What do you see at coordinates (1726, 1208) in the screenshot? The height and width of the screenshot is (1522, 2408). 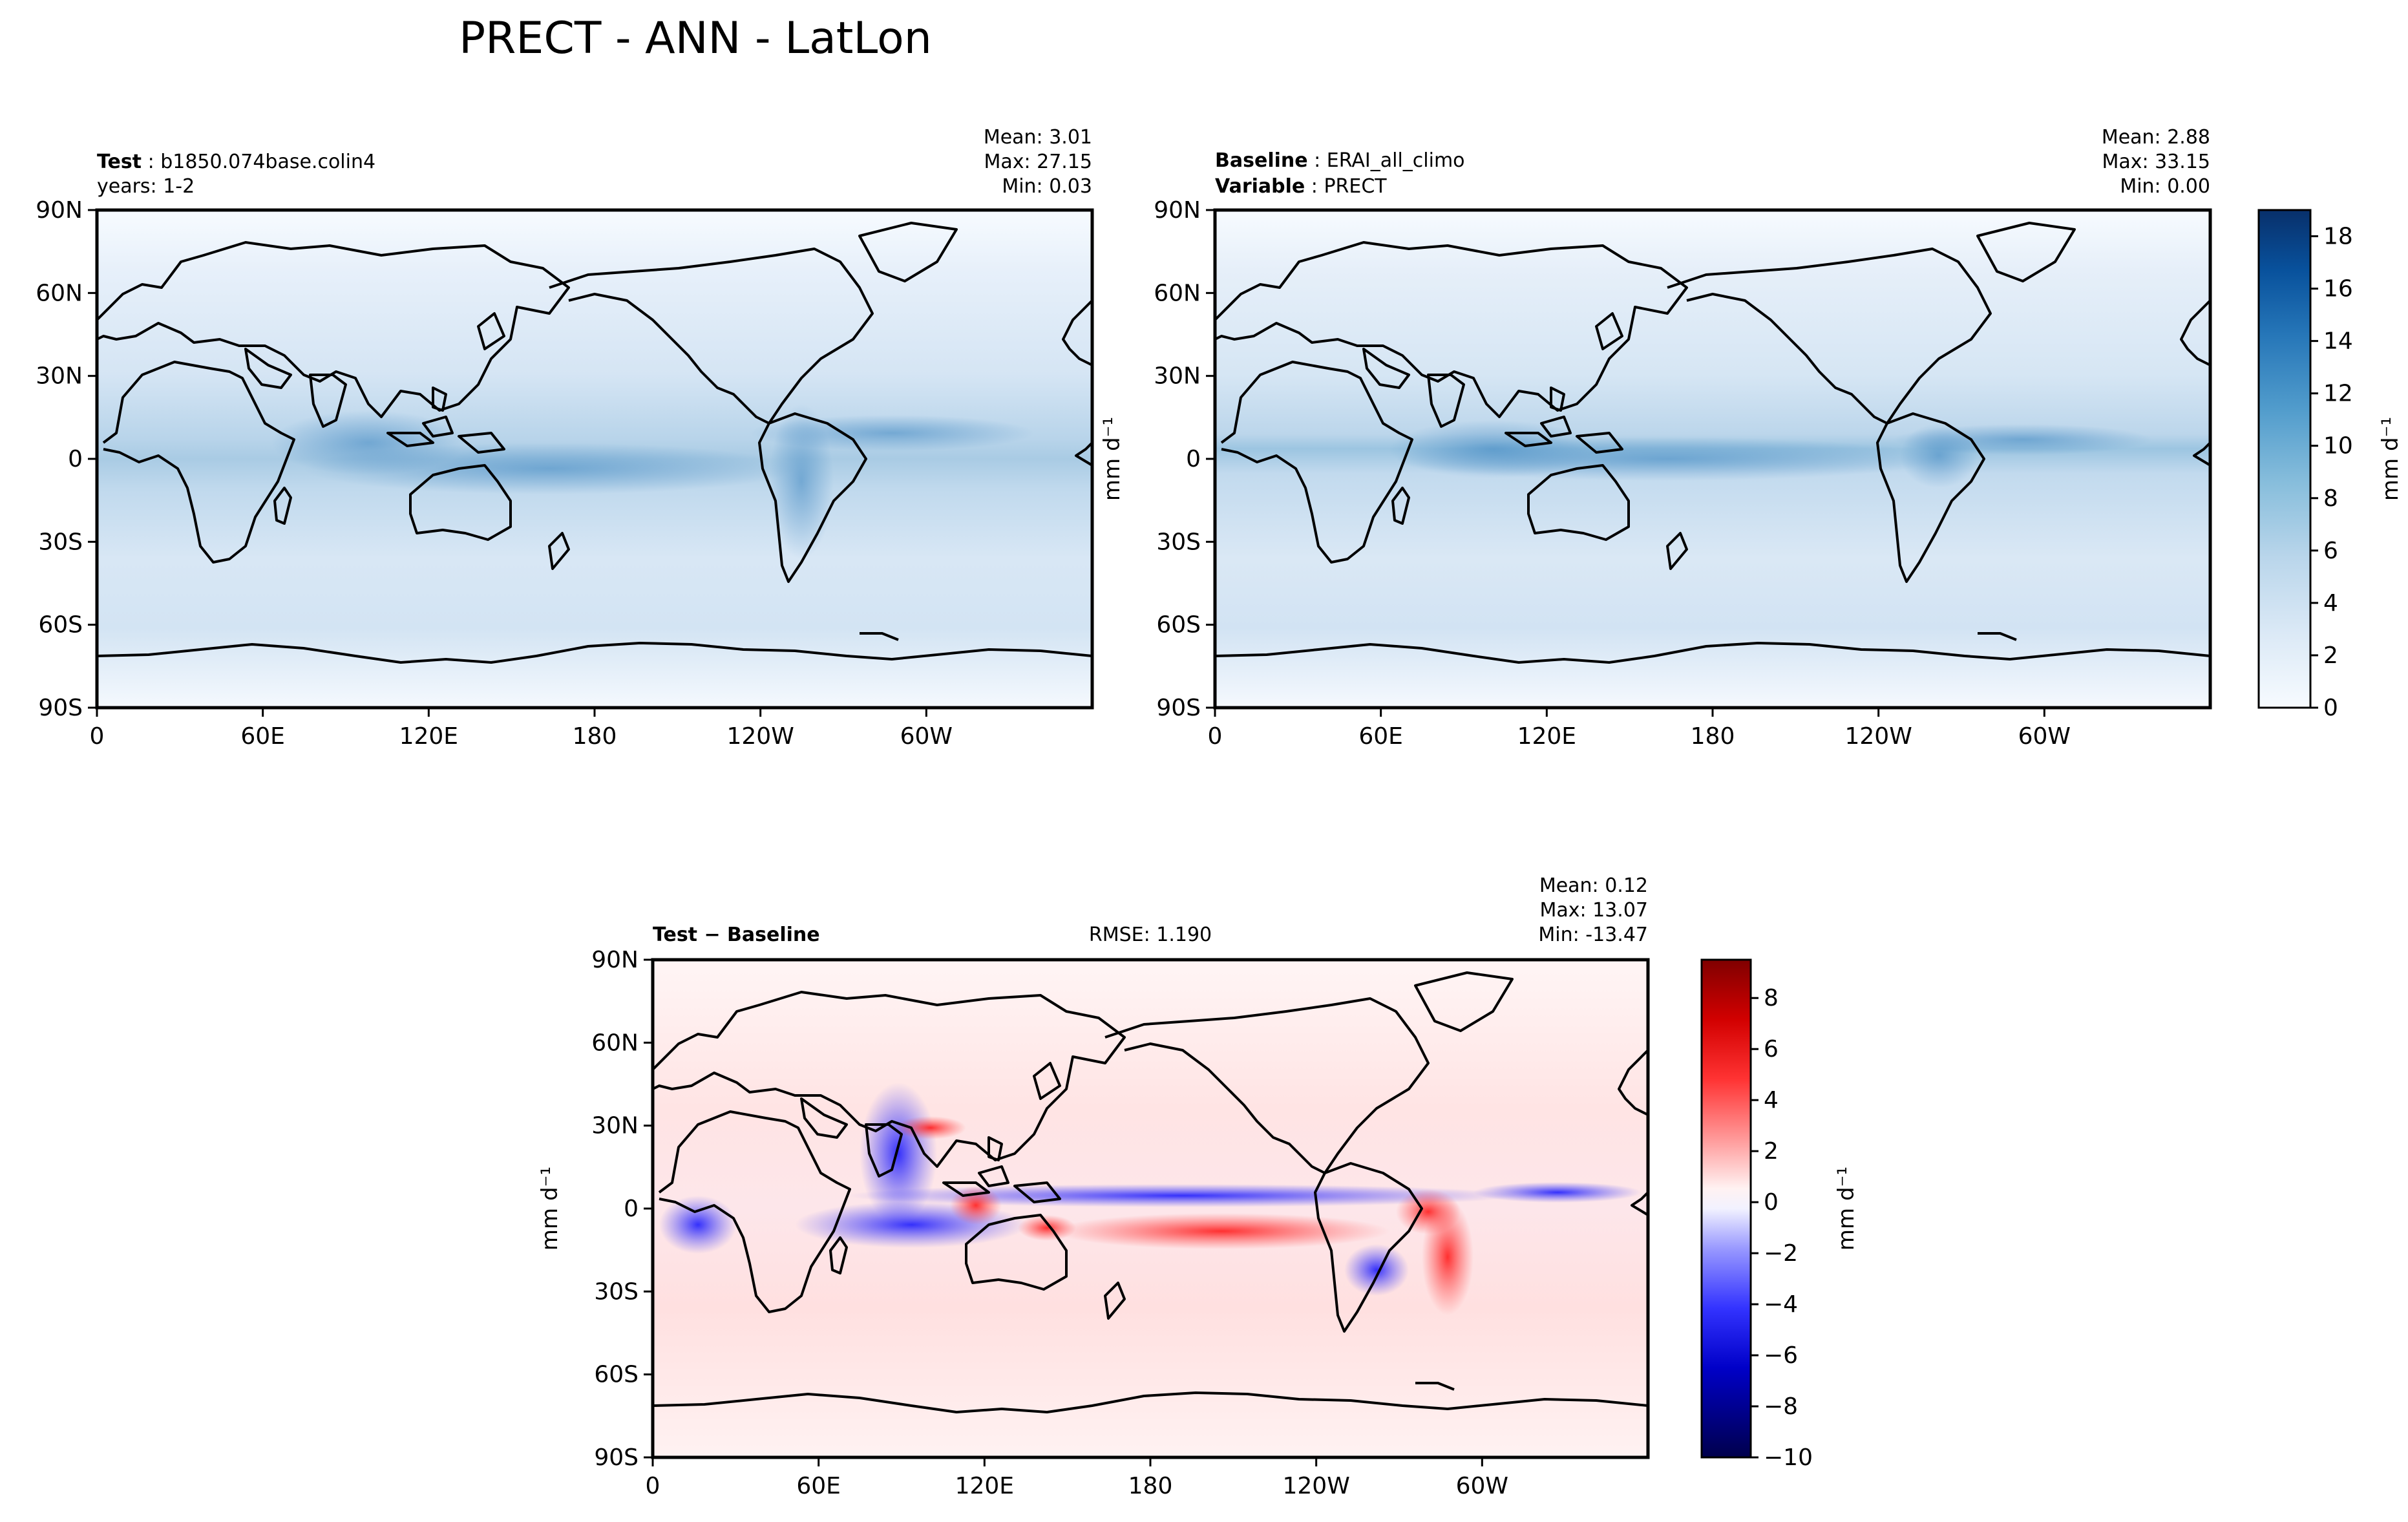 I see `diff-colorbar-fill` at bounding box center [1726, 1208].